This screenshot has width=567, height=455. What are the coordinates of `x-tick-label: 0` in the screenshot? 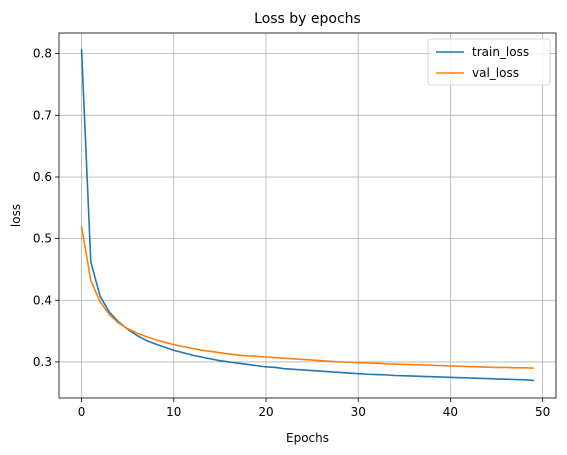 It's located at (82, 412).